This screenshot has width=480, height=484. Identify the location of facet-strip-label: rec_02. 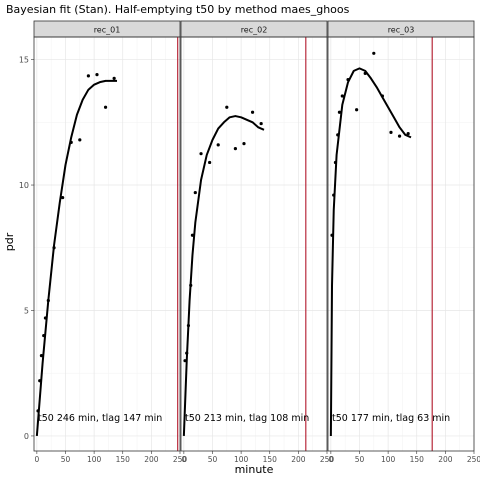
(254, 30).